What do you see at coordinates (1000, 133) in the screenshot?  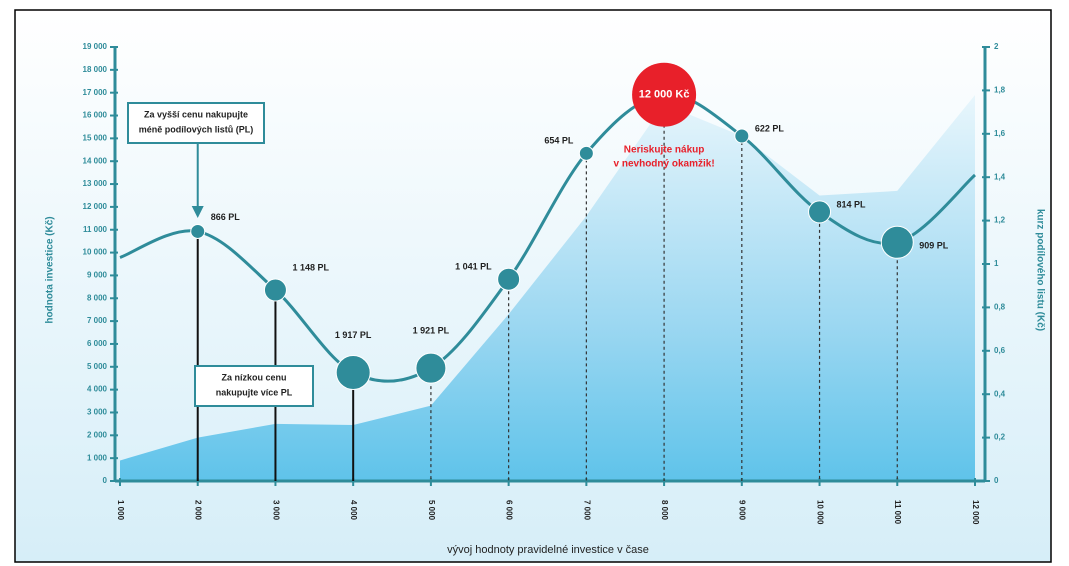 I see `y2-tick-label: 1,6` at bounding box center [1000, 133].